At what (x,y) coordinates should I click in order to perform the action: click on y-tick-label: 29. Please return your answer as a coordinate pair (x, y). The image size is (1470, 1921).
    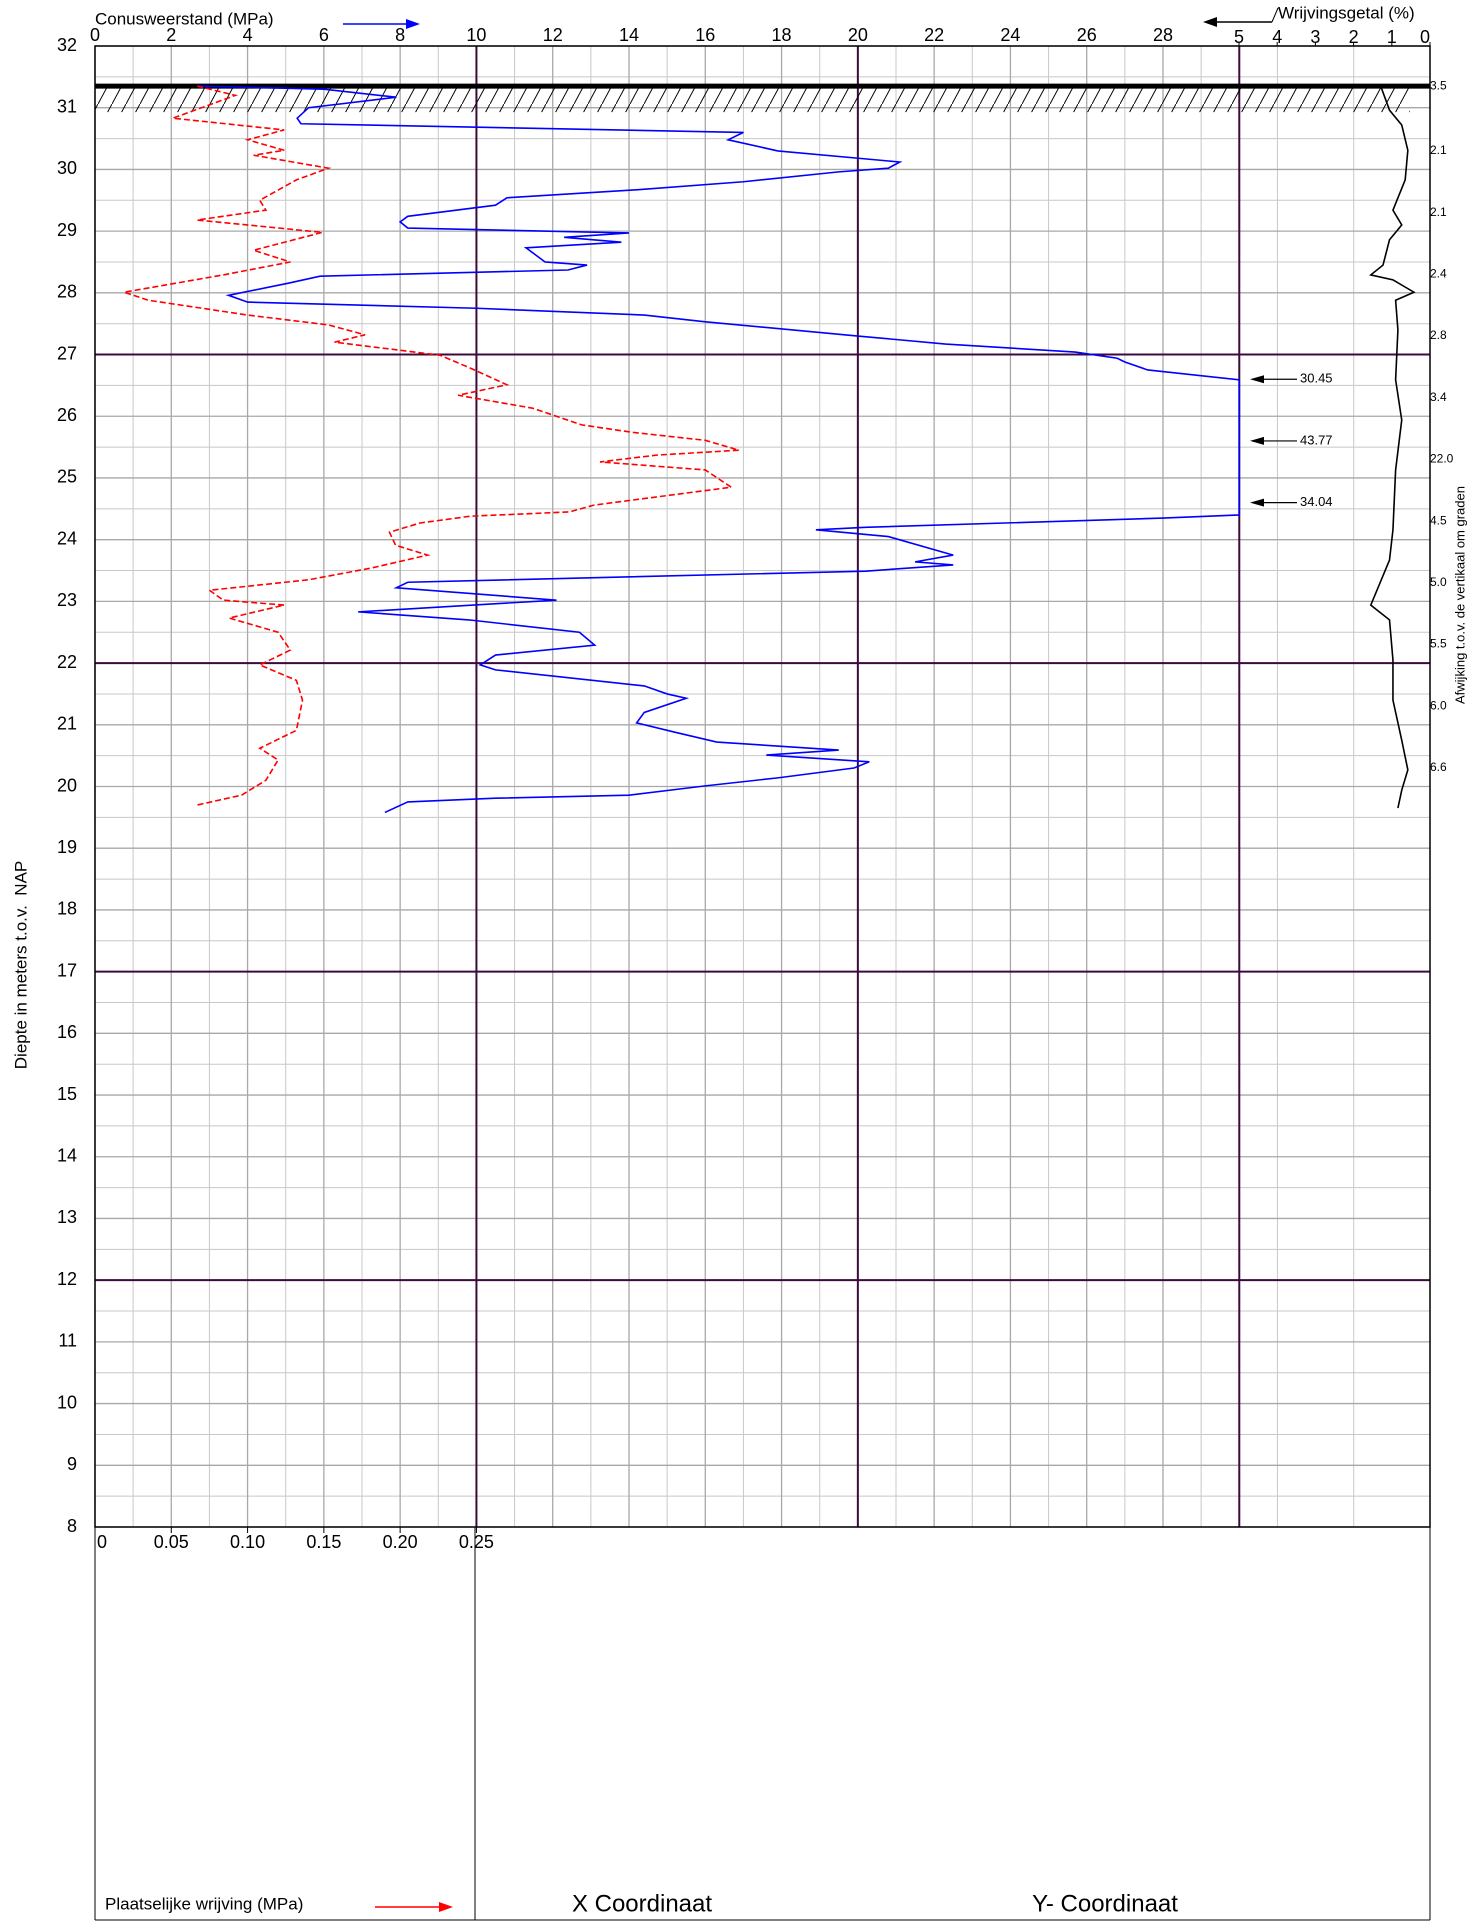
    Looking at the image, I should click on (67, 230).